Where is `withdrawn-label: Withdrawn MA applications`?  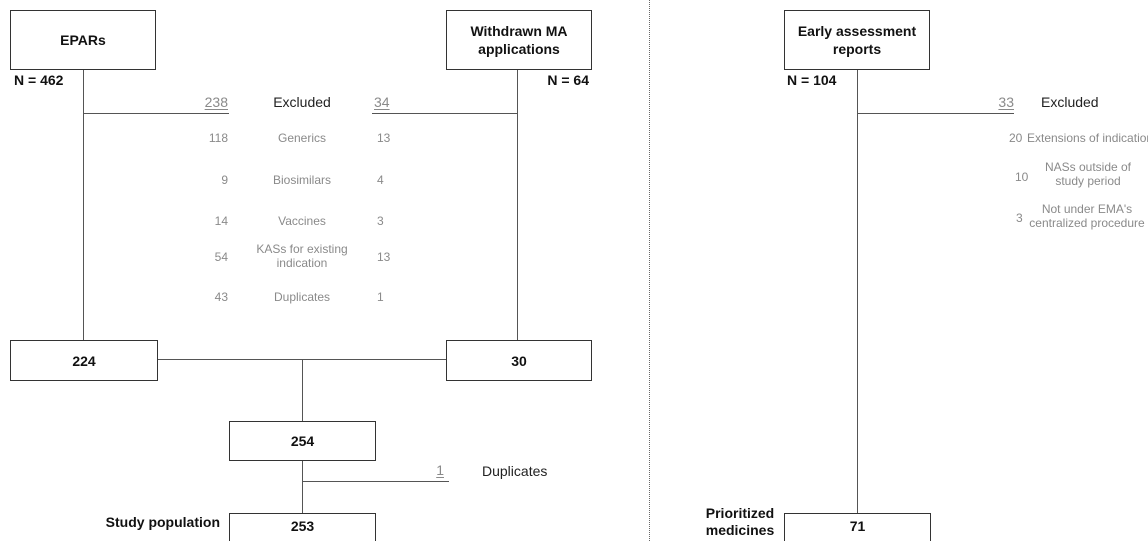 withdrawn-label: Withdrawn MA applications is located at coordinates (519, 40).